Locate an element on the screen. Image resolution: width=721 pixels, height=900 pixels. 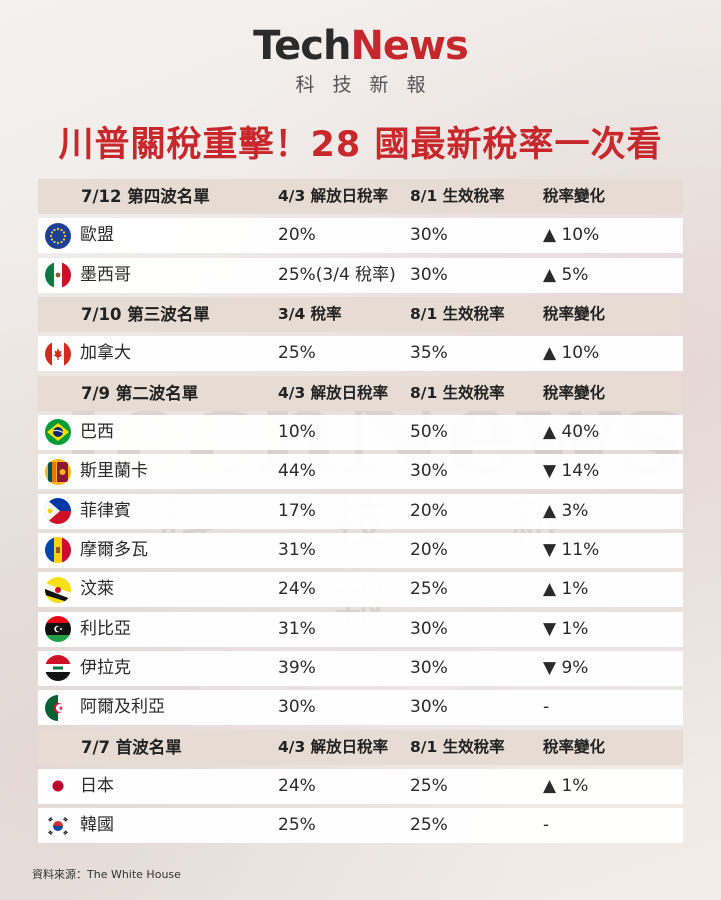
table-row: 加拿大 25% 35% ▲ 10% is located at coordinates (360, 354).